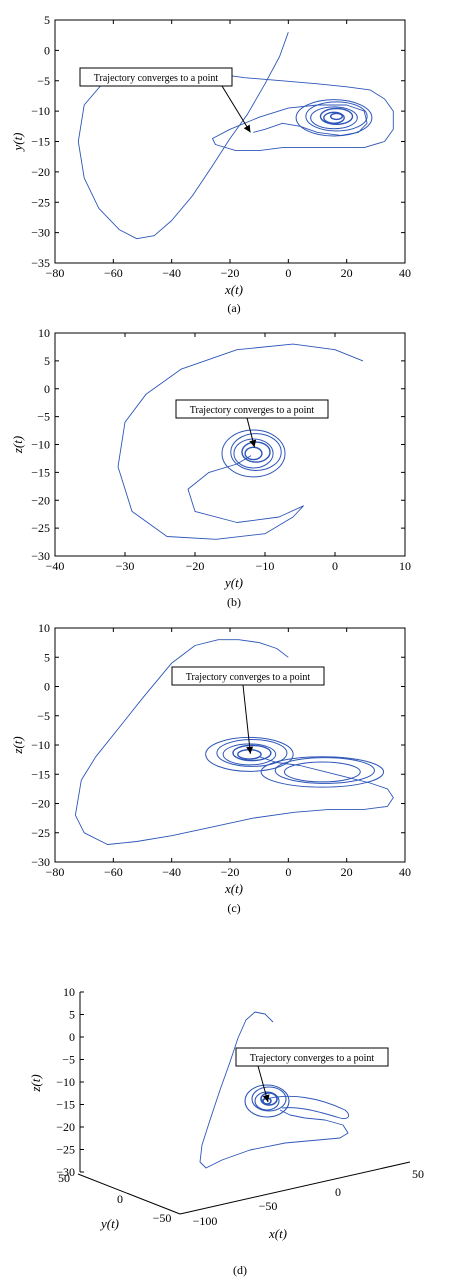  What do you see at coordinates (233, 582) in the screenshot?
I see `x-axis-label: y(t)` at bounding box center [233, 582].